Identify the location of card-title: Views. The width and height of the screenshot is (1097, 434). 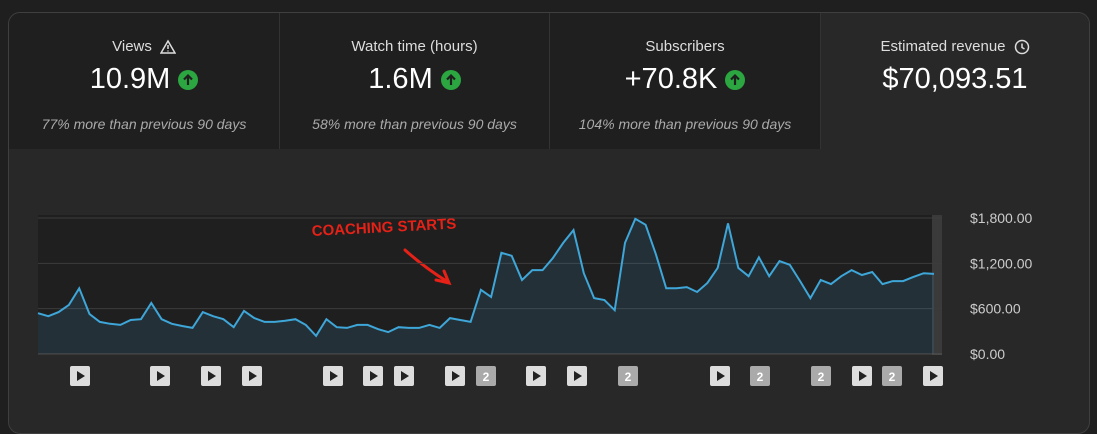
(132, 46).